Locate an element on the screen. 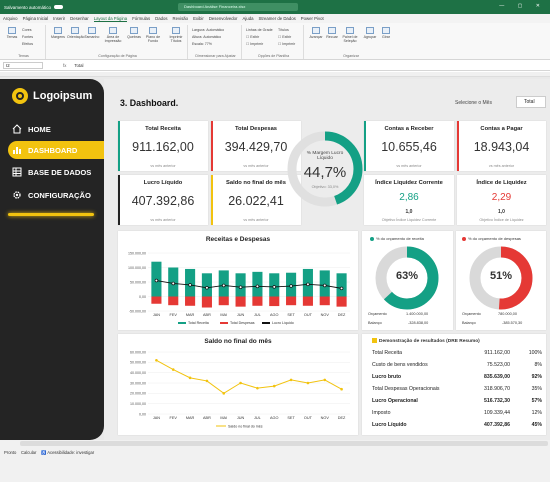 Image resolution: width=550 pixels, height=482 pixels. dre-row-value: 516.732,30 is located at coordinates (497, 401).